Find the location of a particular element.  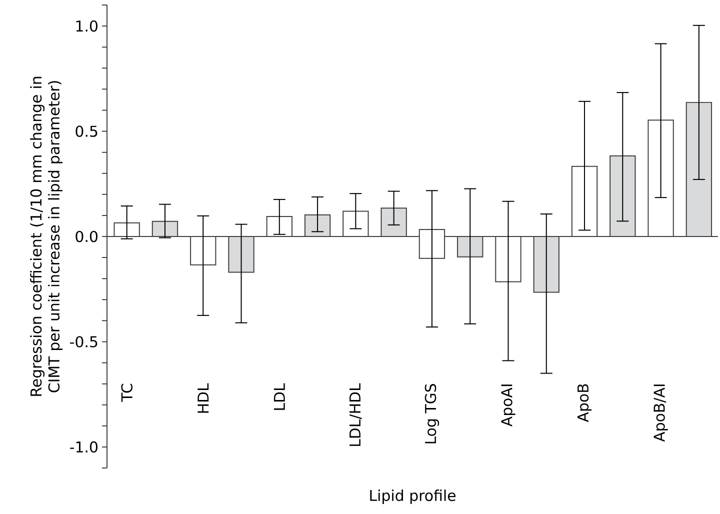

x-tick-label: Log TGS is located at coordinates (432, 414).